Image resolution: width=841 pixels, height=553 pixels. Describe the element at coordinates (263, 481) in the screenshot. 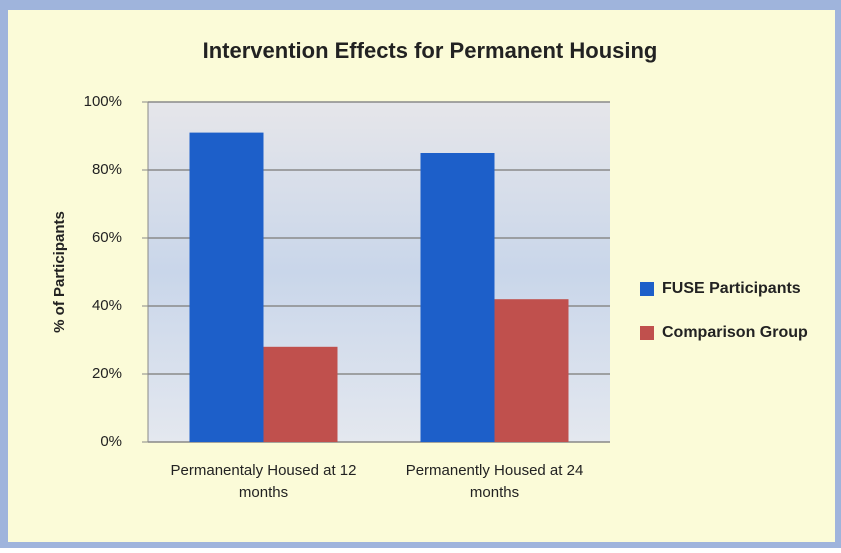

I see `x-tick-label: Permanentaly Housed at 12 months` at that location.